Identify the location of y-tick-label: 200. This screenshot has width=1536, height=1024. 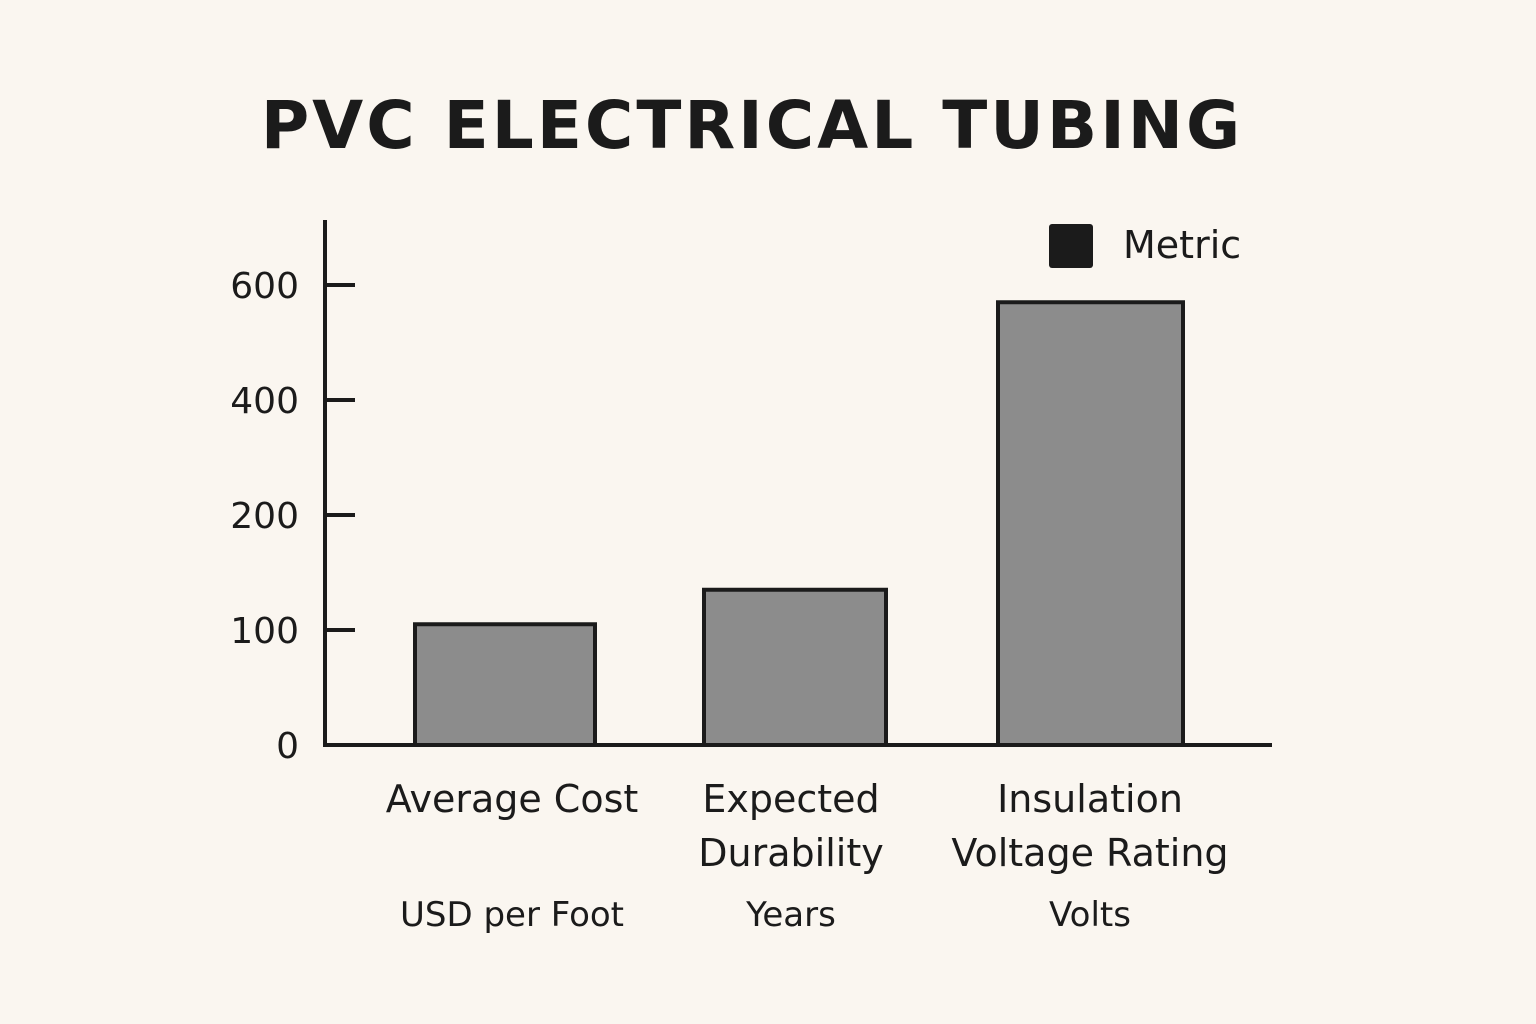
(264, 516).